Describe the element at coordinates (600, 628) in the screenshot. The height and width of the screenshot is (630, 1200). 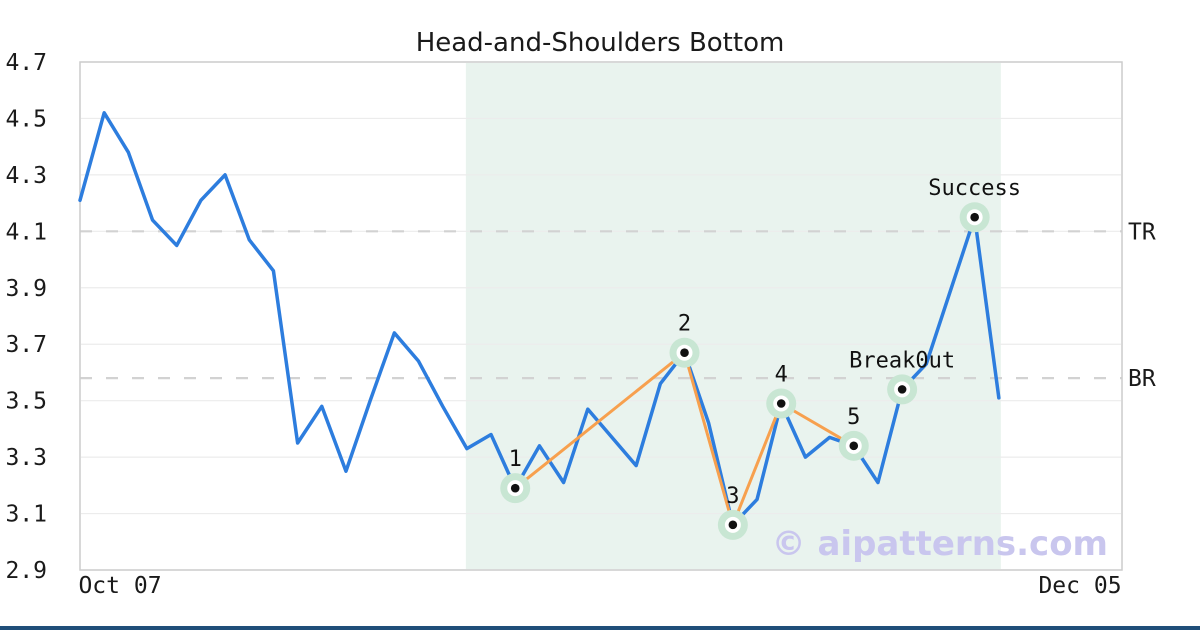
I see `bottom-accent-bar` at that location.